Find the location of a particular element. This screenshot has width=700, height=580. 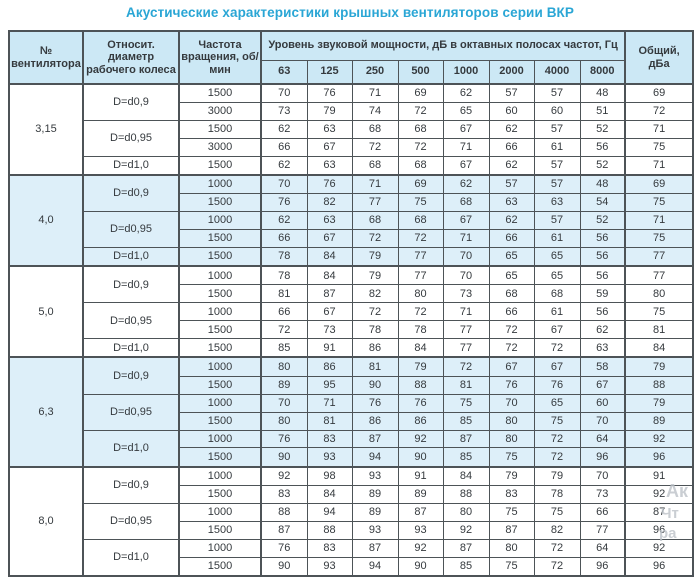

spl-value-cell: 83 is located at coordinates (511, 494).